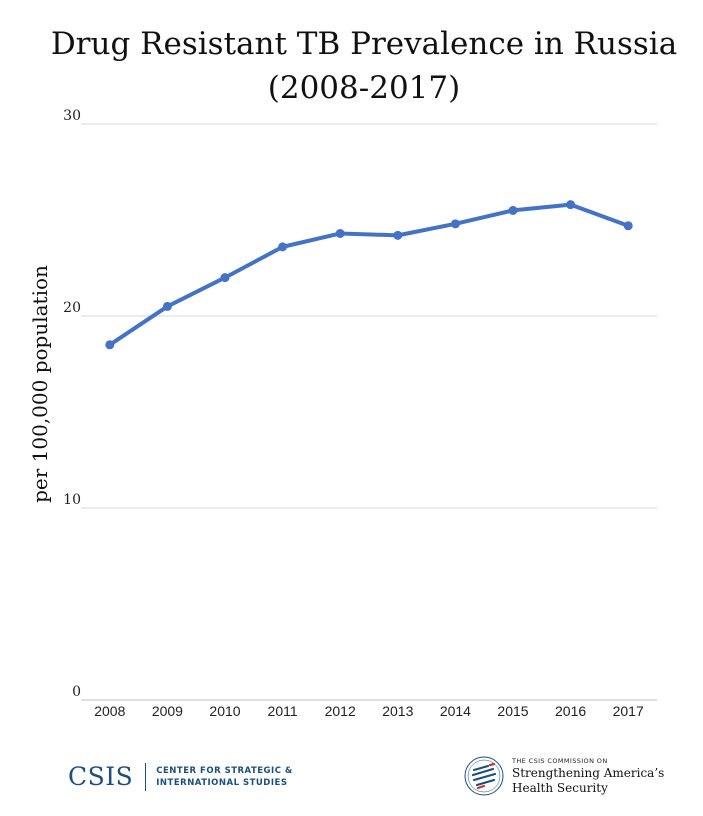  What do you see at coordinates (560, 787) in the screenshot?
I see `commission-line3: Health Security` at bounding box center [560, 787].